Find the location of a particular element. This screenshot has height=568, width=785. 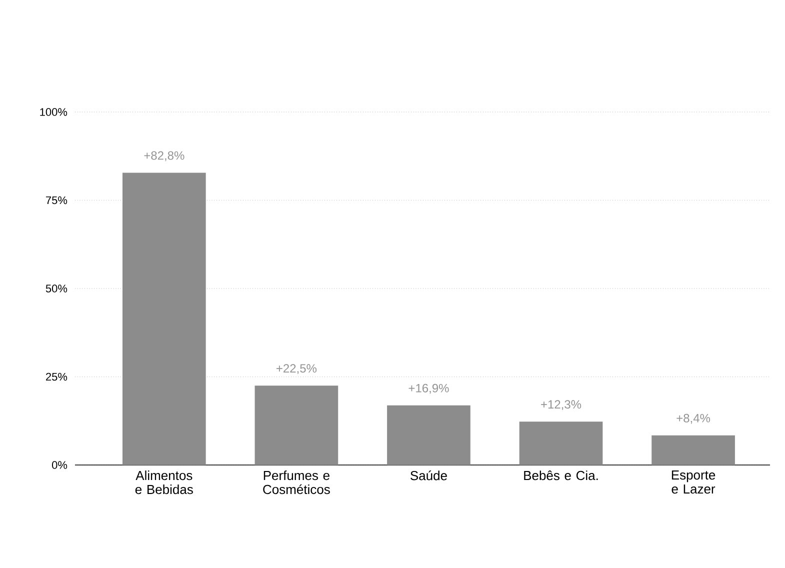

y-tick-label: 75% is located at coordinates (57, 200).